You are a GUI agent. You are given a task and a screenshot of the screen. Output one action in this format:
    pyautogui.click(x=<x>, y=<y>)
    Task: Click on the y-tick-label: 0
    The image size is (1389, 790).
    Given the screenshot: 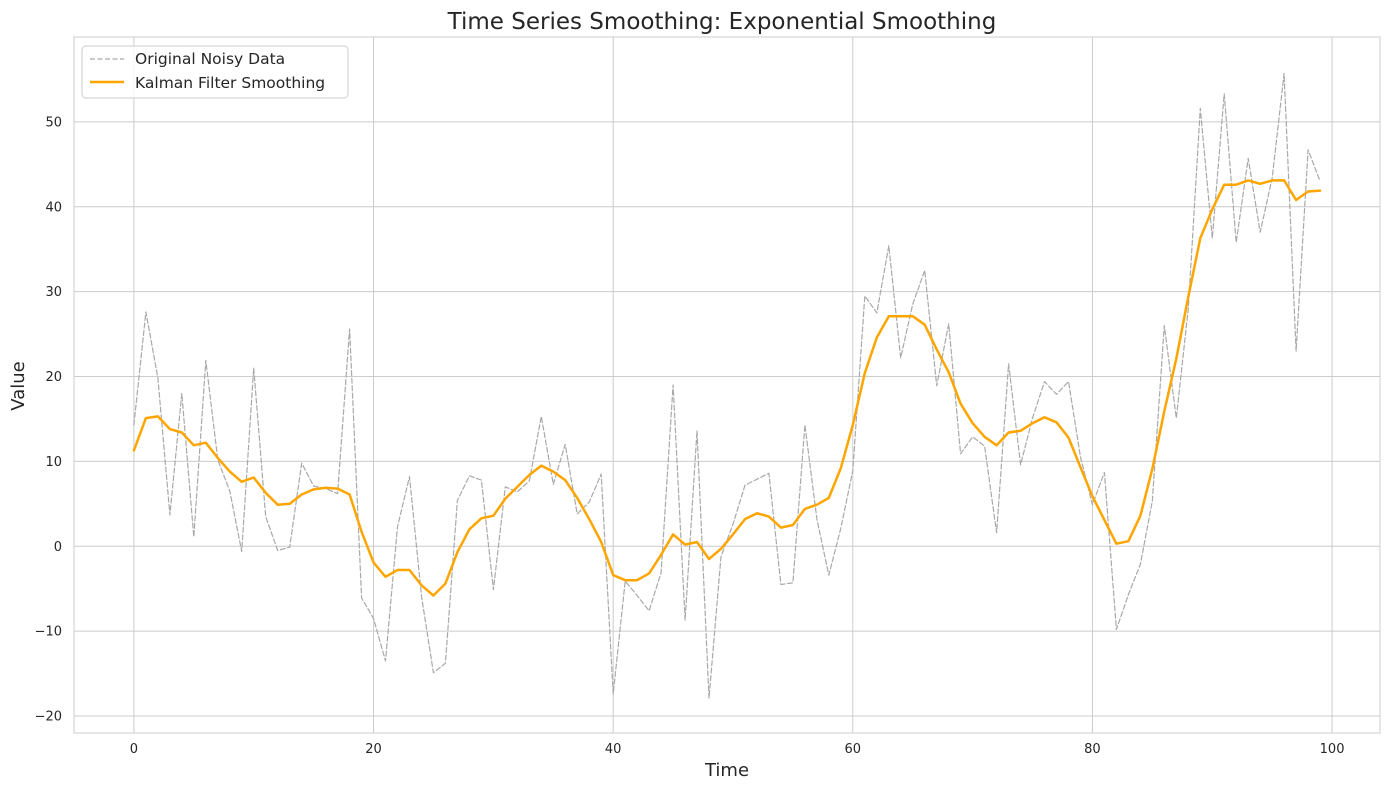 What is the action you would take?
    pyautogui.click(x=58, y=547)
    